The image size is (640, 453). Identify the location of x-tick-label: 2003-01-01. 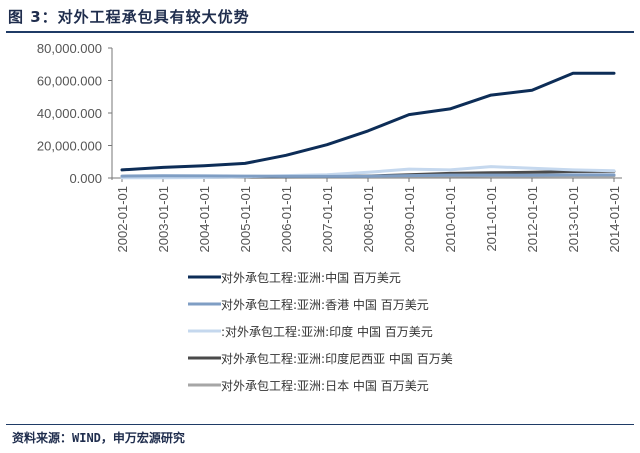
(163, 219).